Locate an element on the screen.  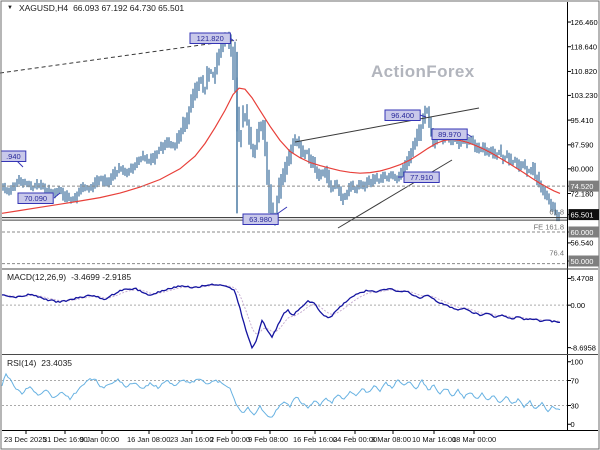
time-axis-label: 9 Feb 08:00 is located at coordinates (268, 439).